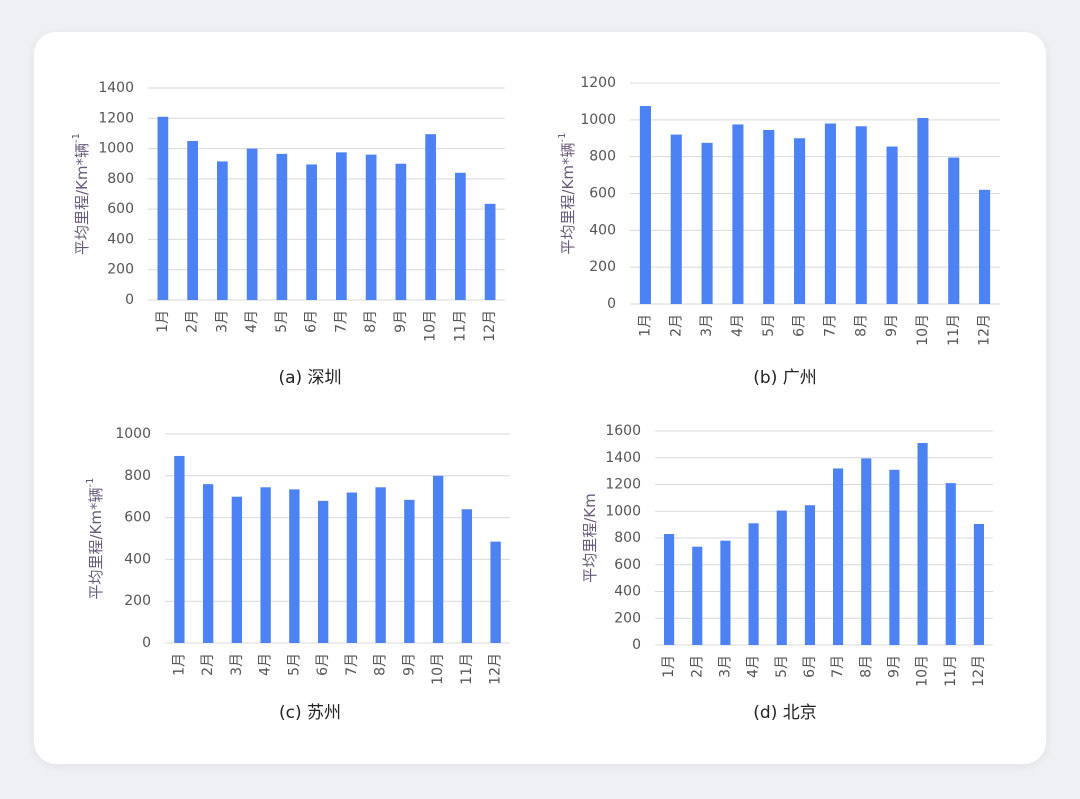 Image resolution: width=1080 pixels, height=799 pixels. I want to click on y-tick-label: 1200, so click(116, 118).